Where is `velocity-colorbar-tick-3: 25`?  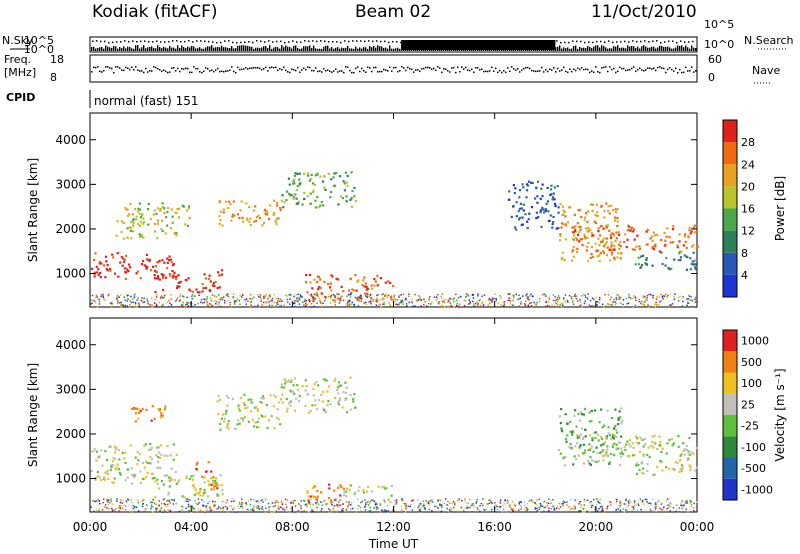 velocity-colorbar-tick-3: 25 is located at coordinates (748, 404).